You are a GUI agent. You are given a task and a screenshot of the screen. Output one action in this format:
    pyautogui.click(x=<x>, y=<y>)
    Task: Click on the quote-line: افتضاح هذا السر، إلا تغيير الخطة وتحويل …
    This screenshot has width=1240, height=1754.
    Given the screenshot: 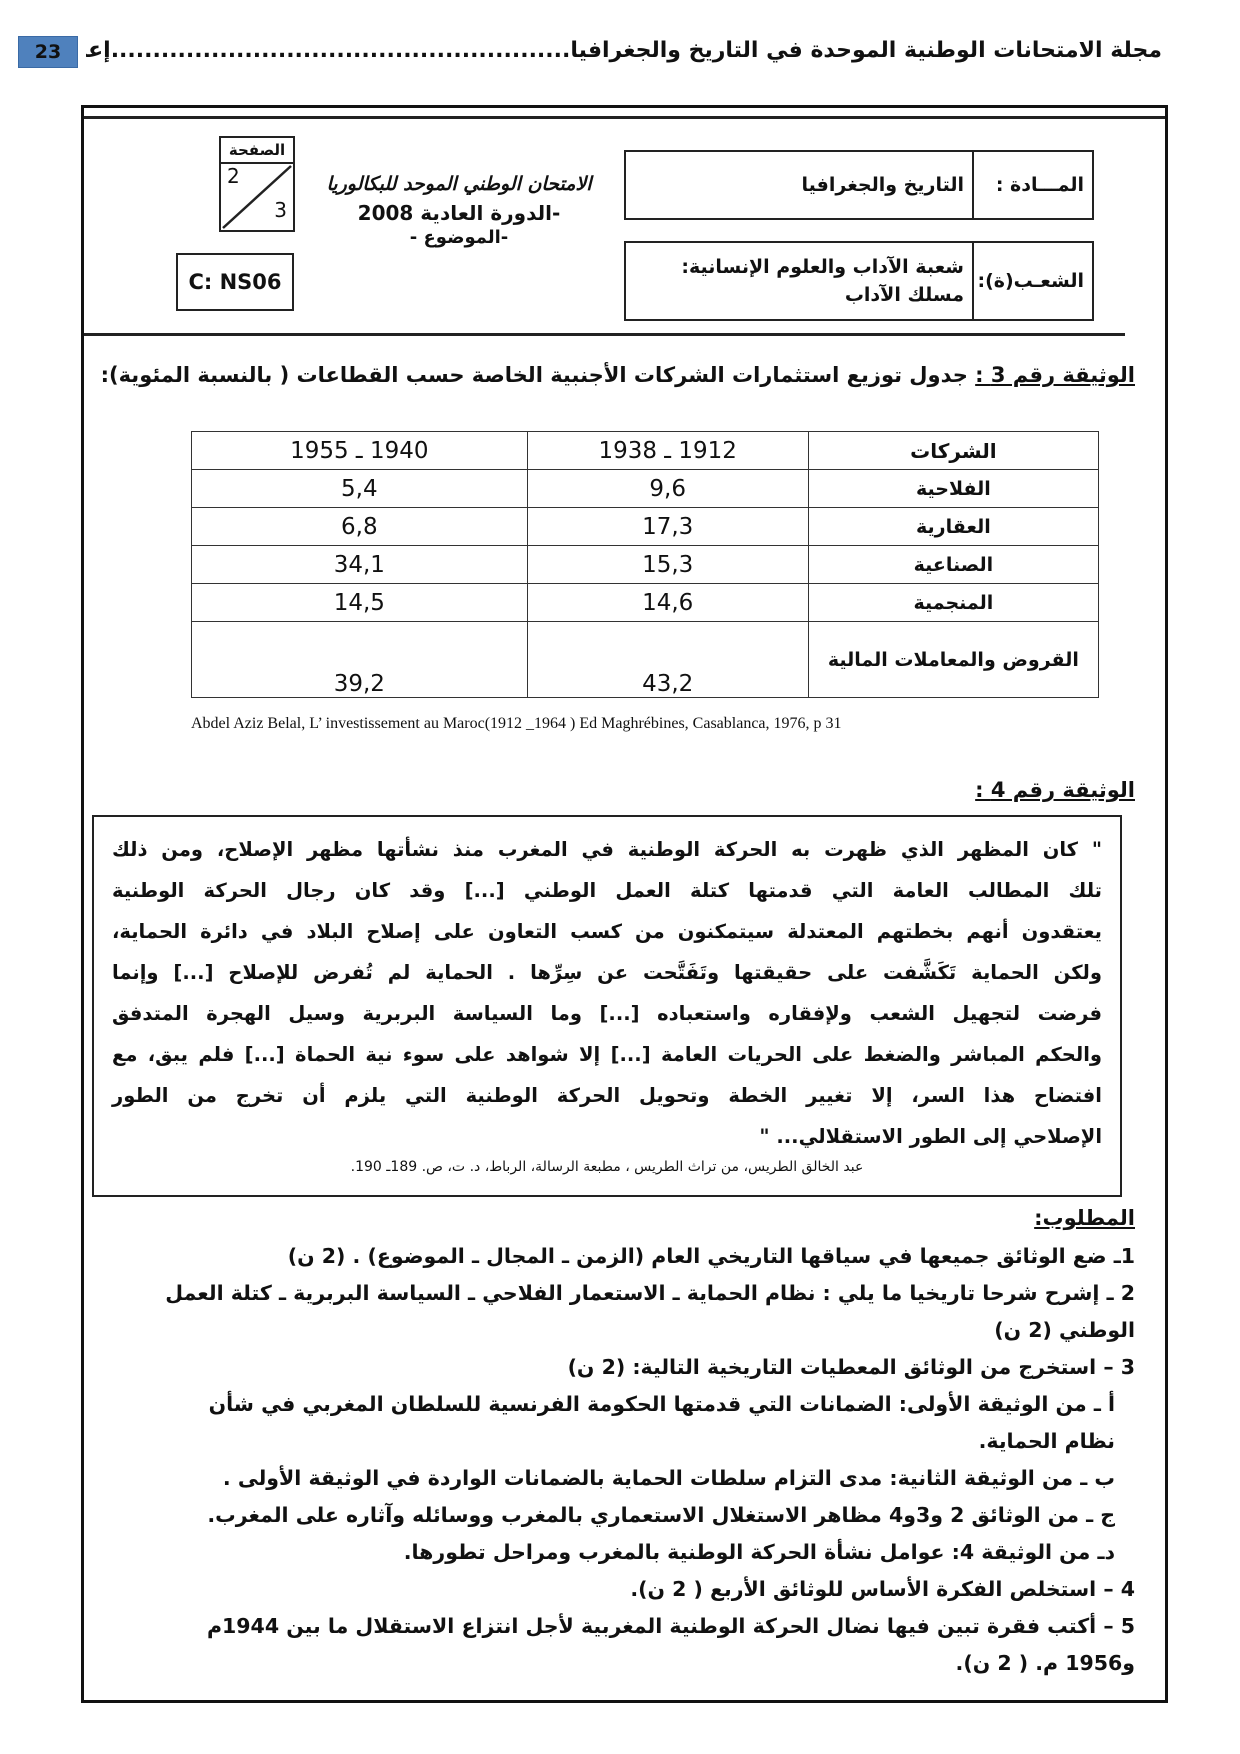 What is the action you would take?
    pyautogui.click(x=607, y=1095)
    